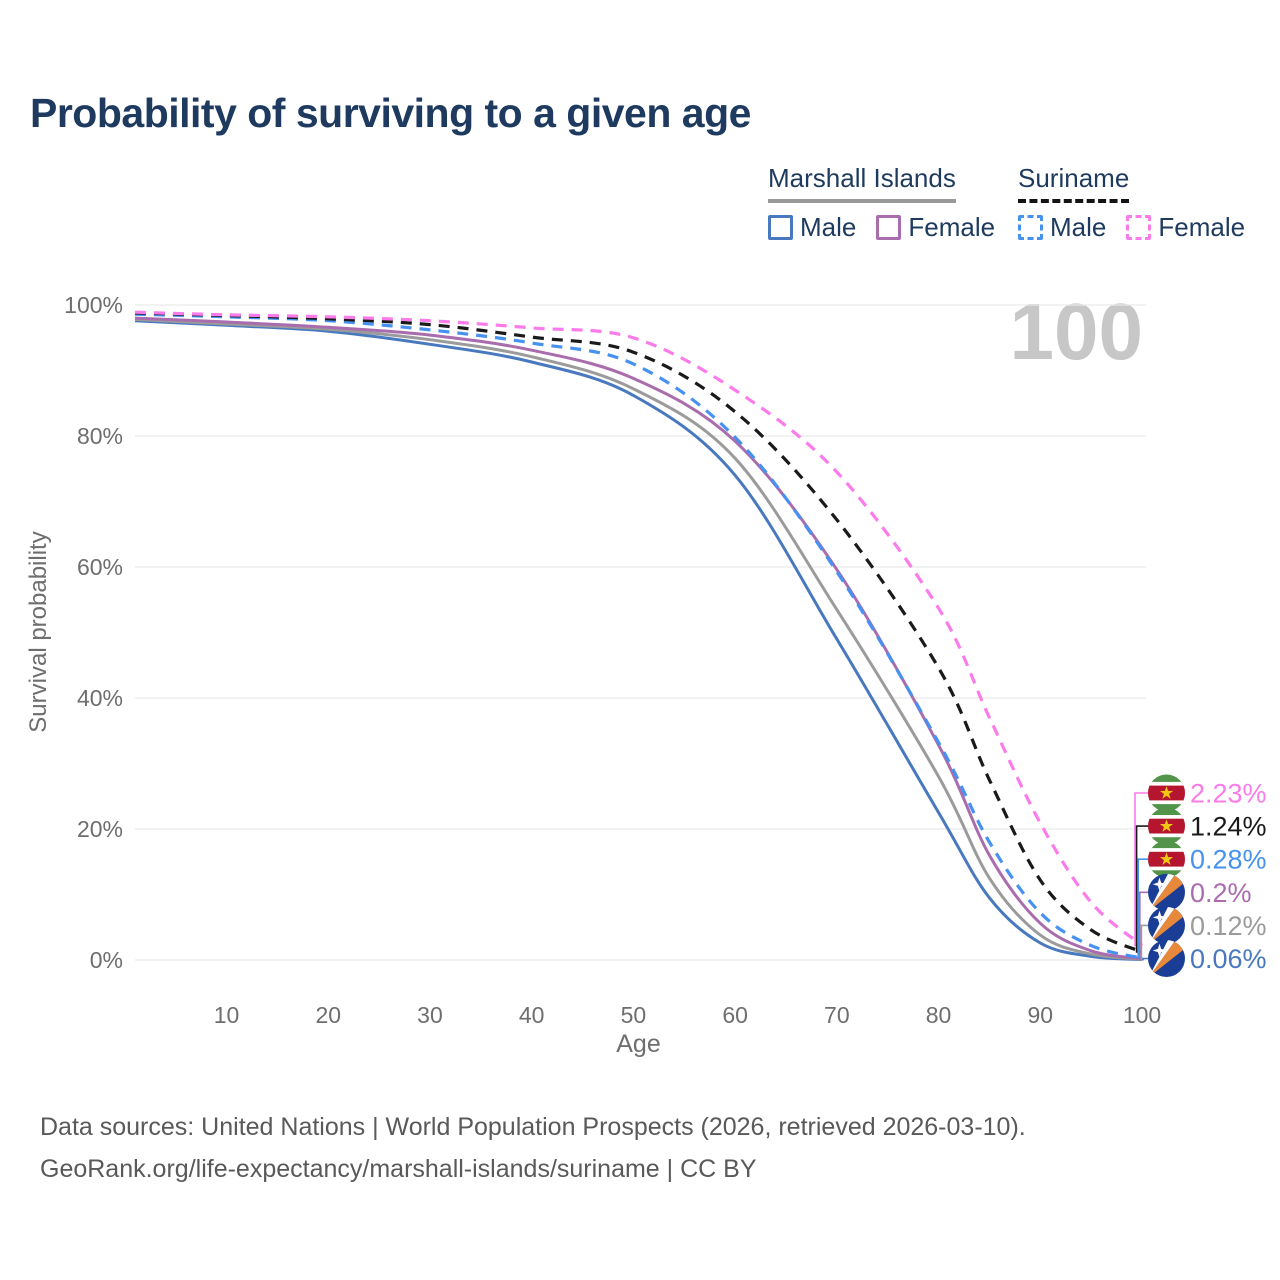 The height and width of the screenshot is (1280, 1280). What do you see at coordinates (532, 1015) in the screenshot?
I see `x-tick-40: 40` at bounding box center [532, 1015].